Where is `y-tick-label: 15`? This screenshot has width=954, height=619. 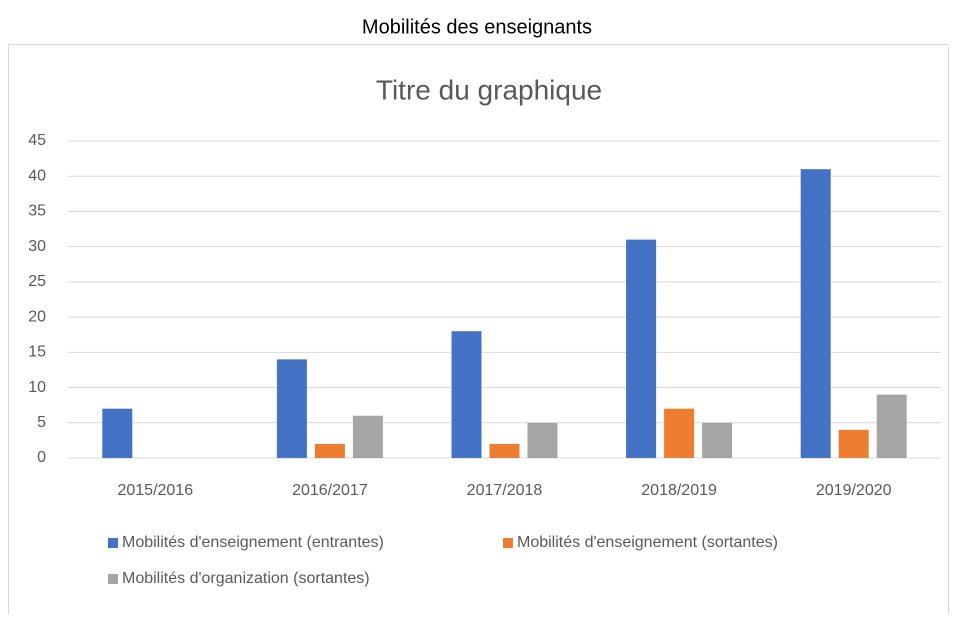 y-tick-label: 15 is located at coordinates (37, 352).